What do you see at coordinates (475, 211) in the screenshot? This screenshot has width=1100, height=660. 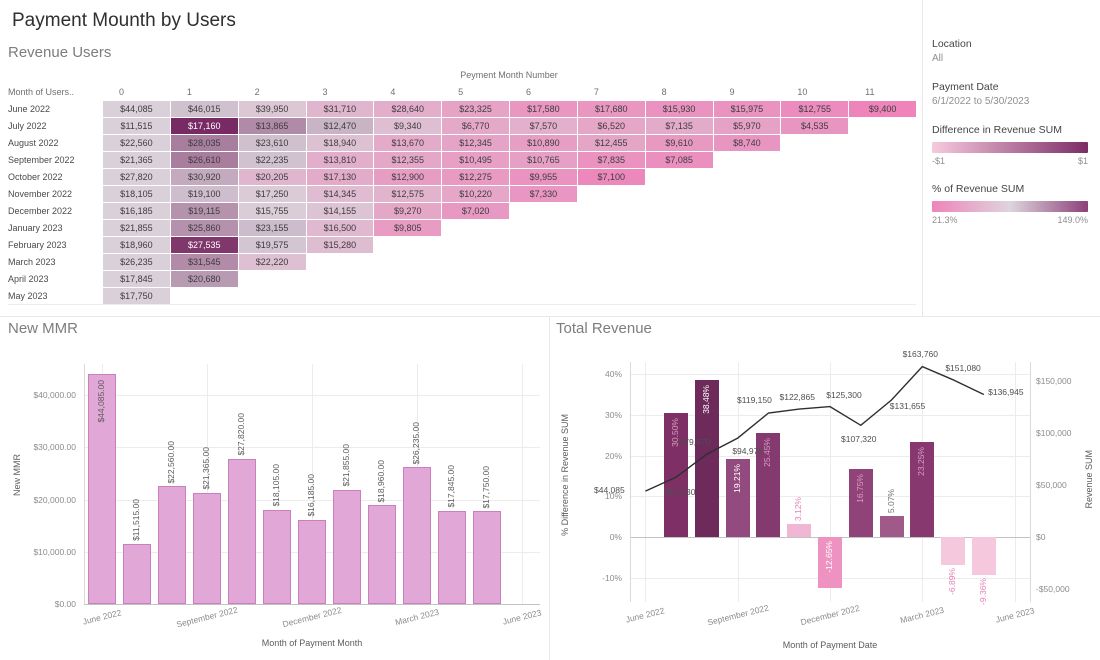 I see `heatmap-cell: $7,020` at bounding box center [475, 211].